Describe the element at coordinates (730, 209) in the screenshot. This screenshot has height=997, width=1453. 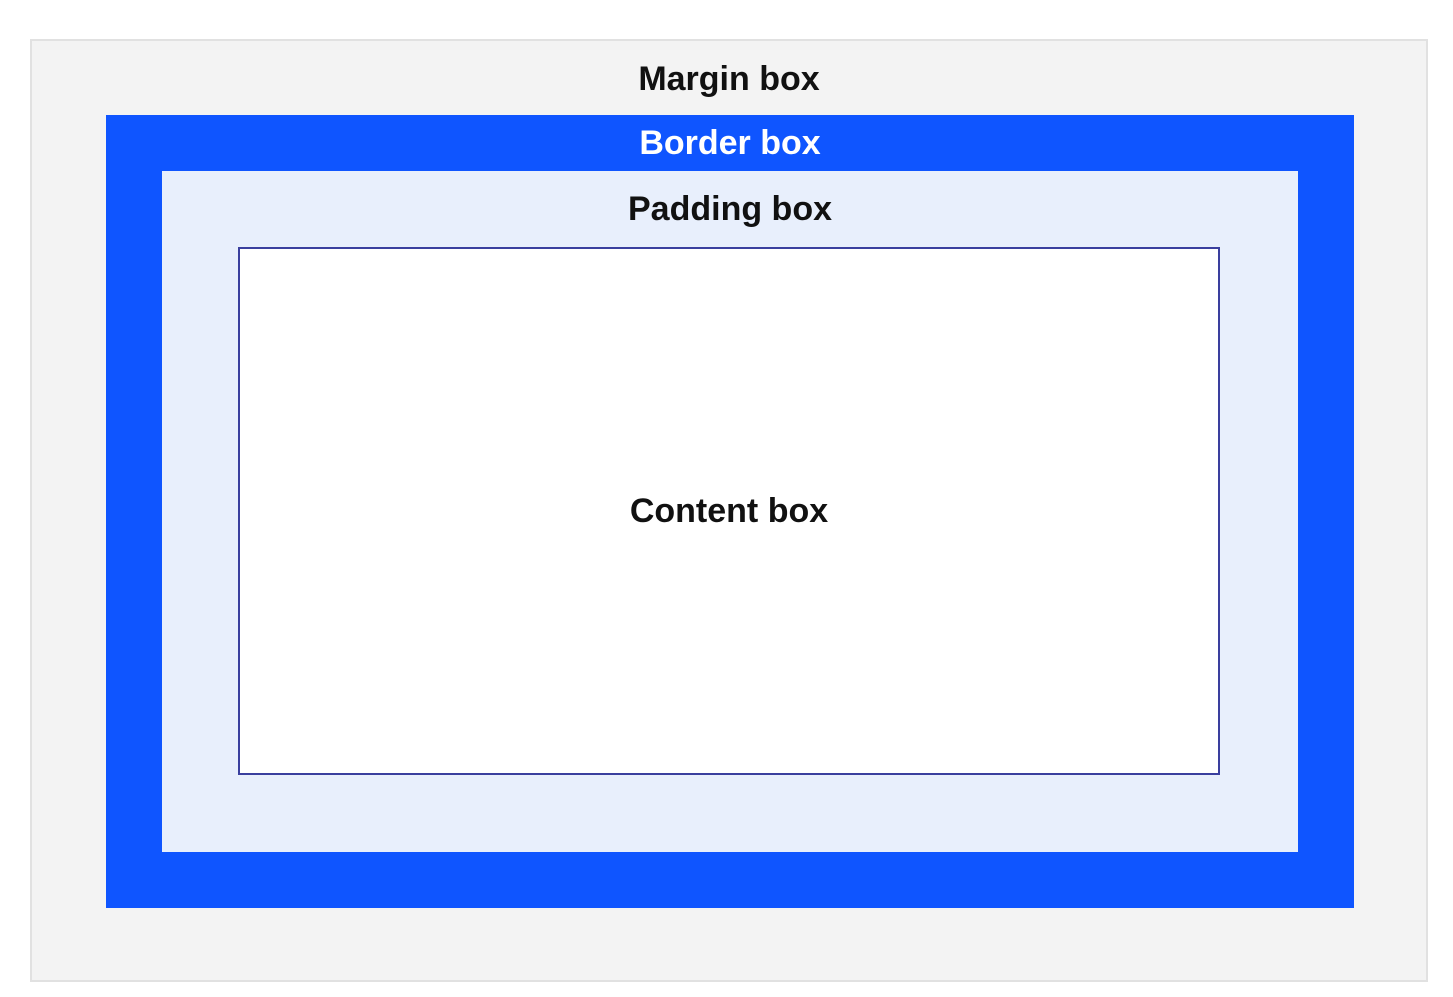
I see `padding-box-label: Padding box` at that location.